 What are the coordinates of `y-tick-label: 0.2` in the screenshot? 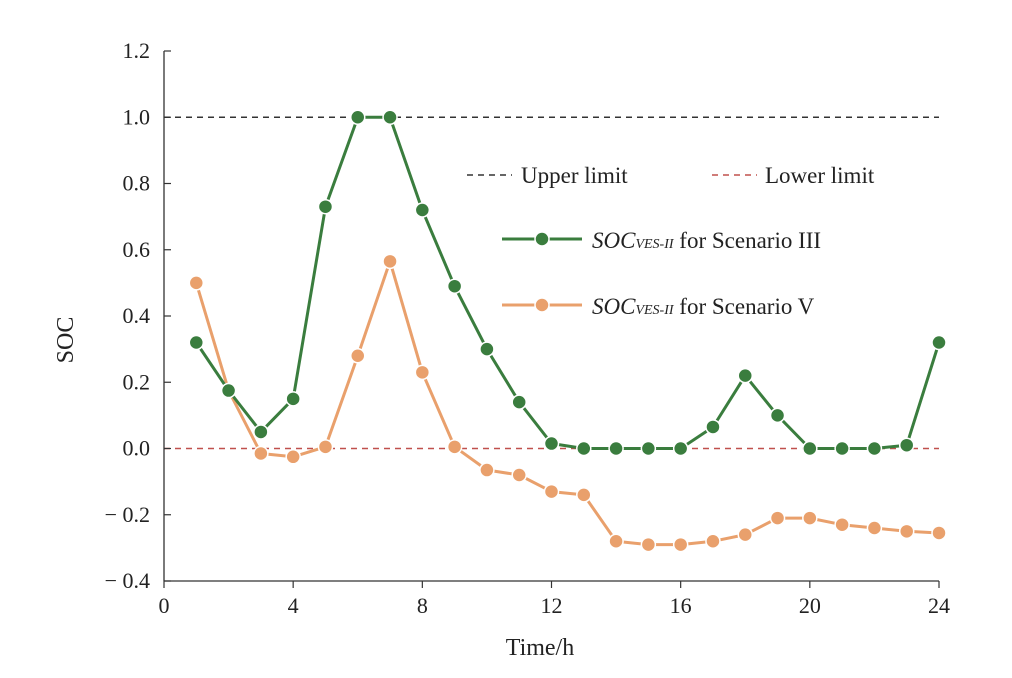 It's located at (137, 381).